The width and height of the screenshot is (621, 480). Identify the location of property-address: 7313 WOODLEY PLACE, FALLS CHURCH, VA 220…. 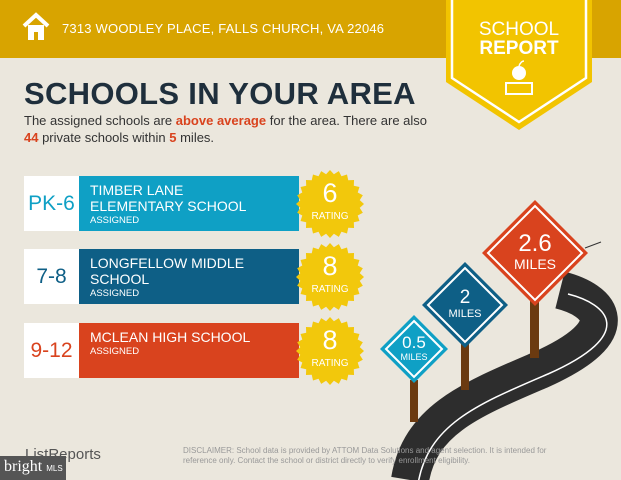
(223, 28).